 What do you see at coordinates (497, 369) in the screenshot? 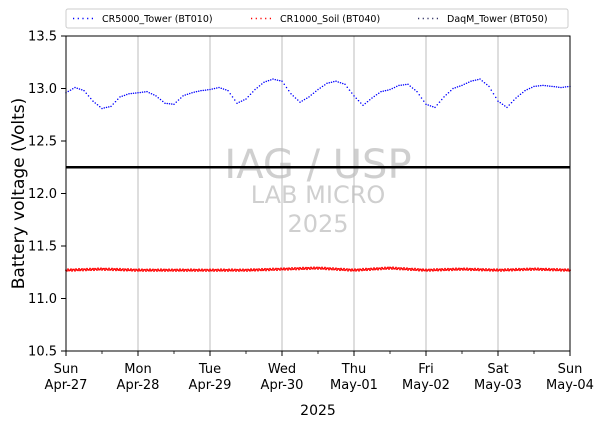
I see `x-tick-label-day: Sat` at bounding box center [497, 369].